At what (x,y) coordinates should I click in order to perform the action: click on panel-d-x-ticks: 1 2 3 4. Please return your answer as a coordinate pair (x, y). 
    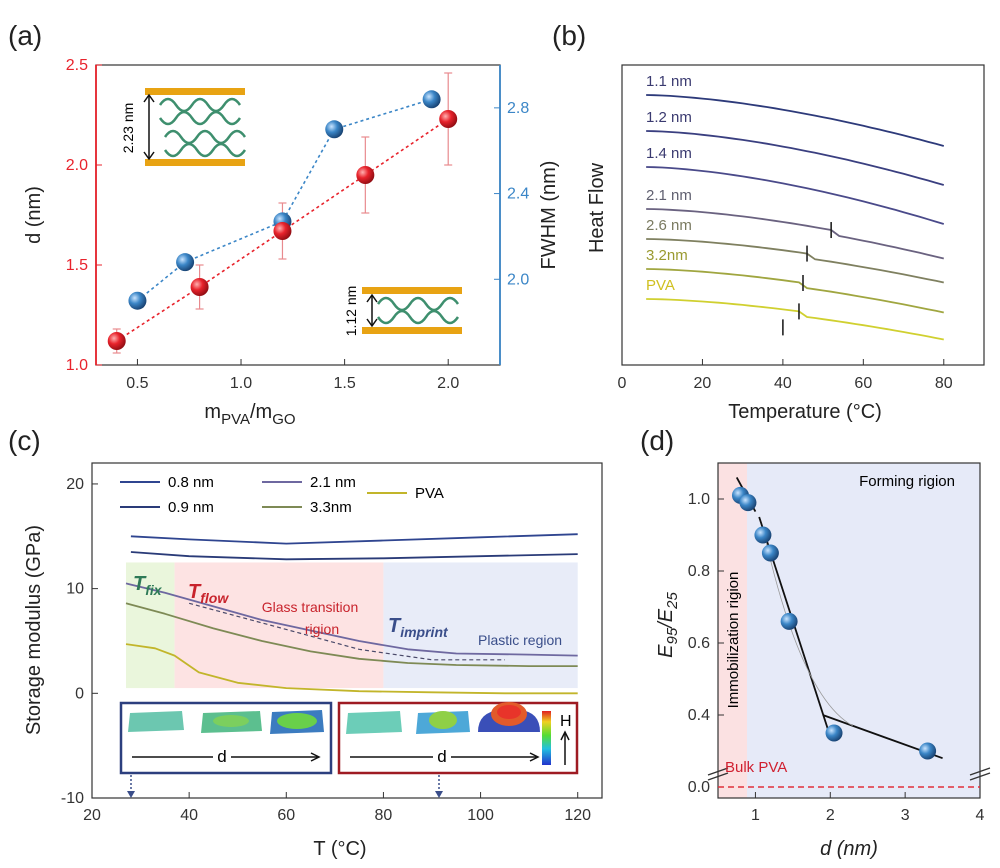
    Looking at the image, I should click on (868, 808).